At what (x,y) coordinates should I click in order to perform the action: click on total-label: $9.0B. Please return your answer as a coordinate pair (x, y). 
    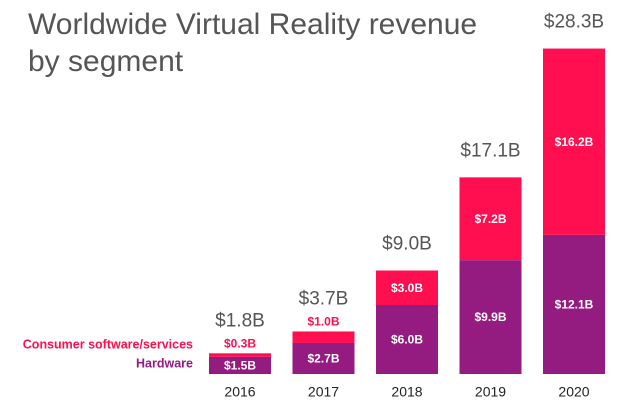
    Looking at the image, I should click on (407, 244).